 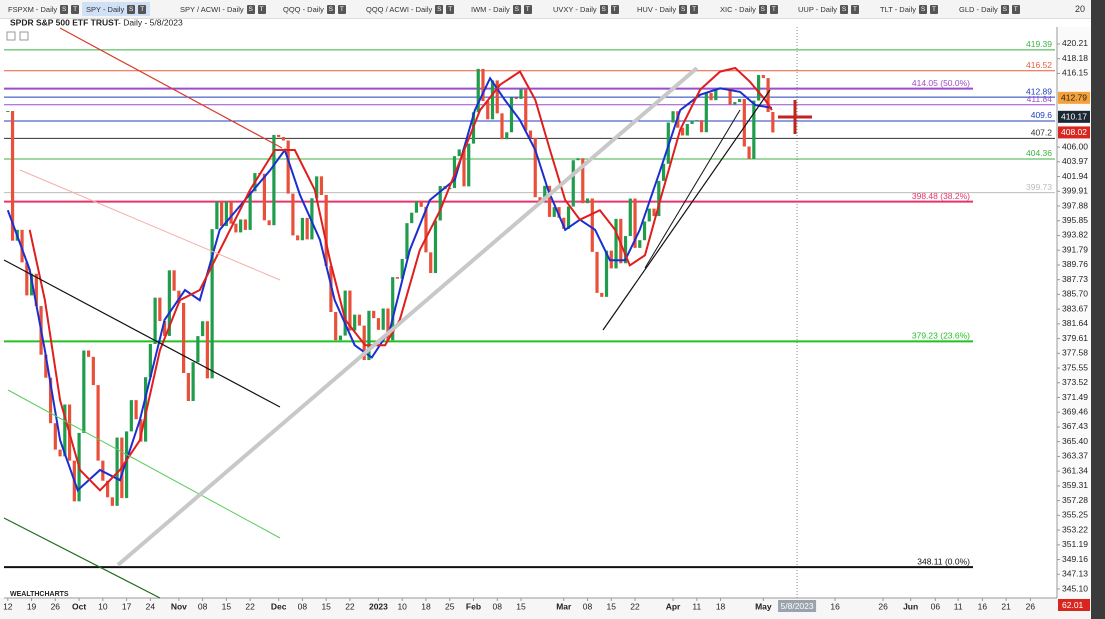 I want to click on crosshair-date-box, so click(x=797, y=606).